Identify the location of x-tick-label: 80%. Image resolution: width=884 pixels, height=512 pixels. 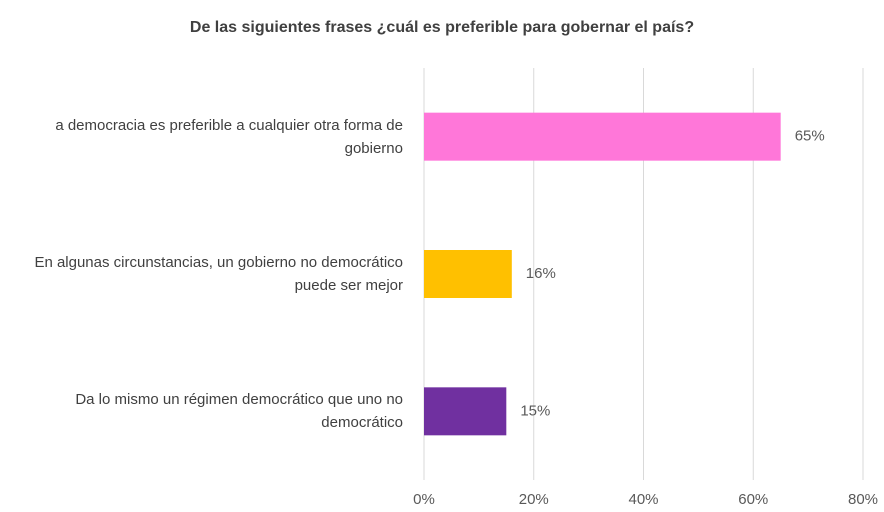
(863, 499).